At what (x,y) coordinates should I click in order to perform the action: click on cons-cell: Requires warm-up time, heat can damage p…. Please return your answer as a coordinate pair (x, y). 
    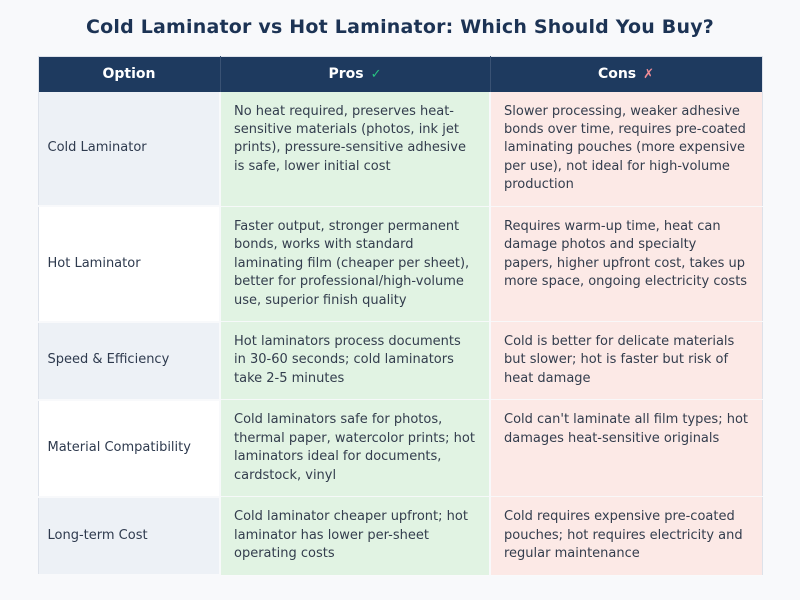
    Looking at the image, I should click on (625, 264).